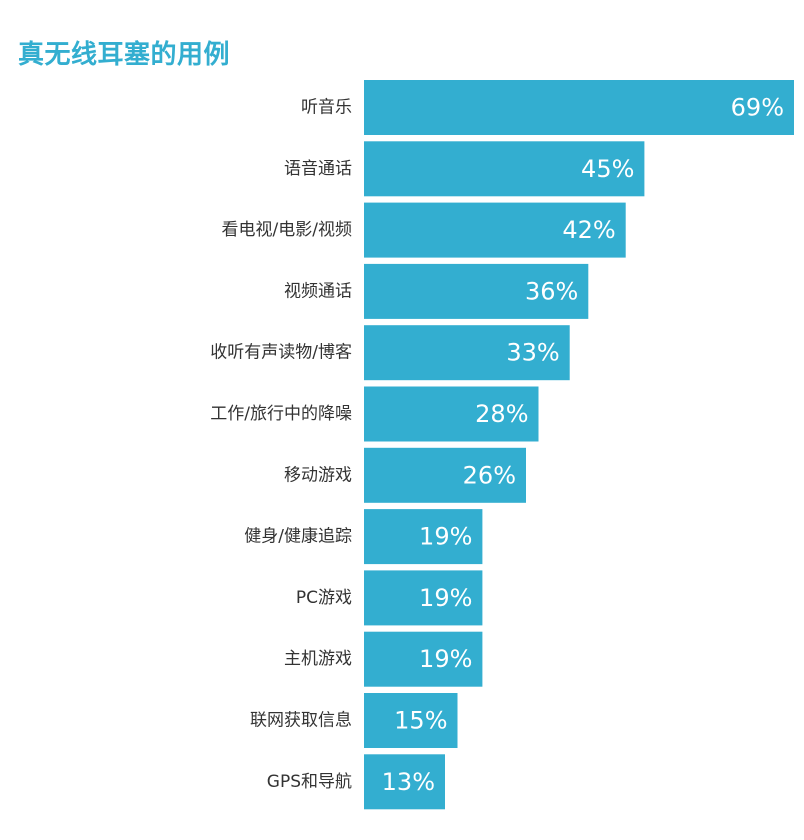 The width and height of the screenshot is (804, 840). Describe the element at coordinates (287, 230) in the screenshot. I see `category-label-3: 看电视/电影/视频` at that location.